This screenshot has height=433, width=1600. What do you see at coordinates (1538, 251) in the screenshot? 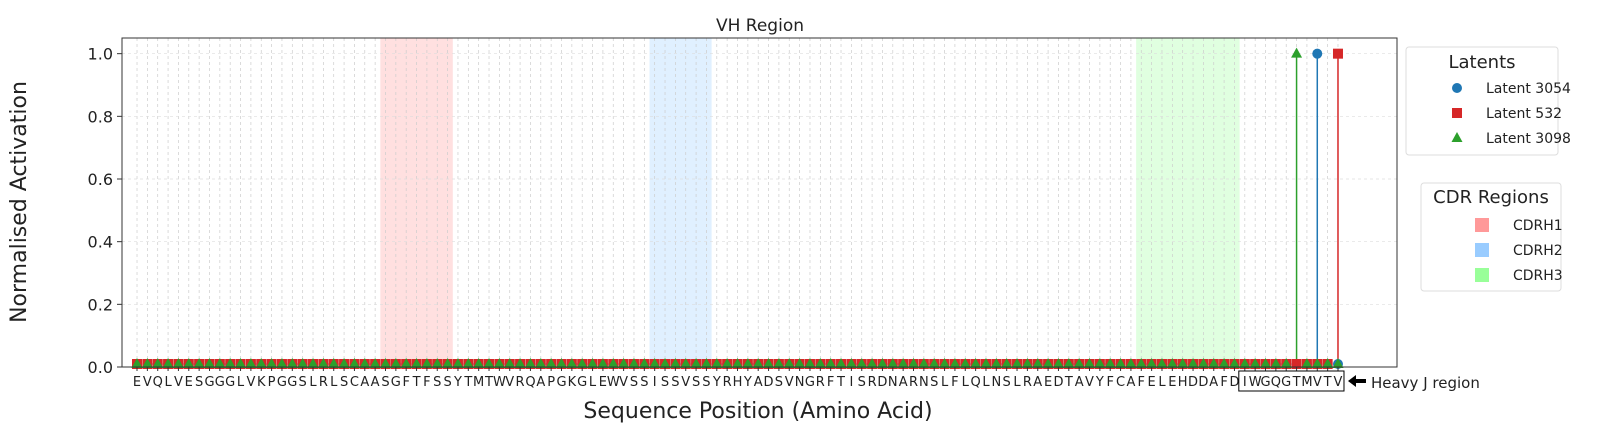
I see `legend-entry-label: CDRH2` at bounding box center [1538, 251].